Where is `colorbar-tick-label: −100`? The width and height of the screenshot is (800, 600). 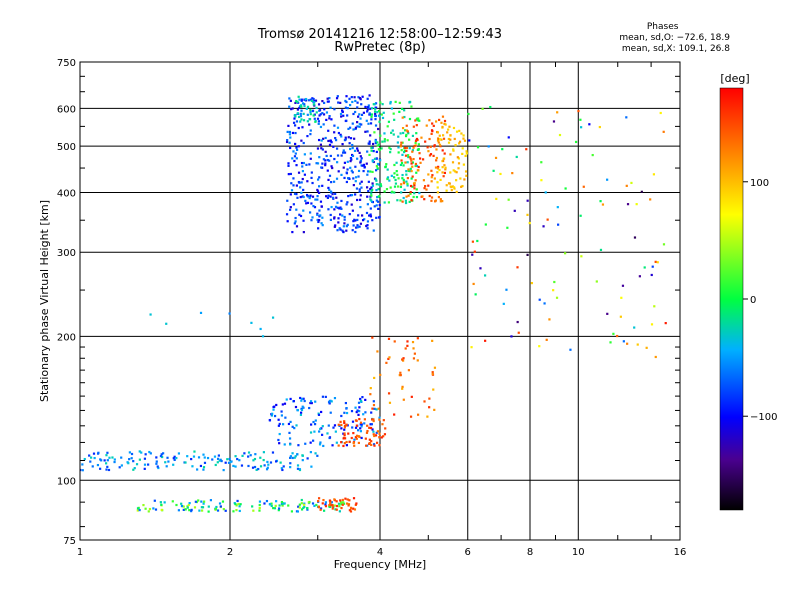 colorbar-tick-label: −100 is located at coordinates (763, 417).